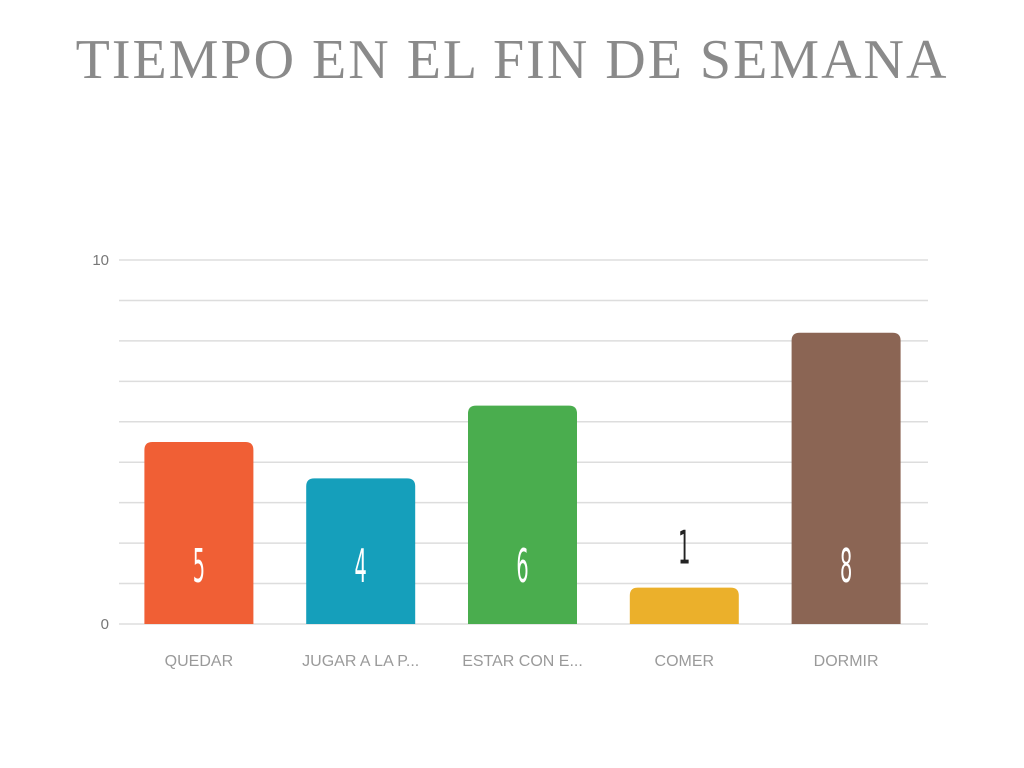 This screenshot has height=768, width=1024. I want to click on category-label: COMER, so click(685, 661).